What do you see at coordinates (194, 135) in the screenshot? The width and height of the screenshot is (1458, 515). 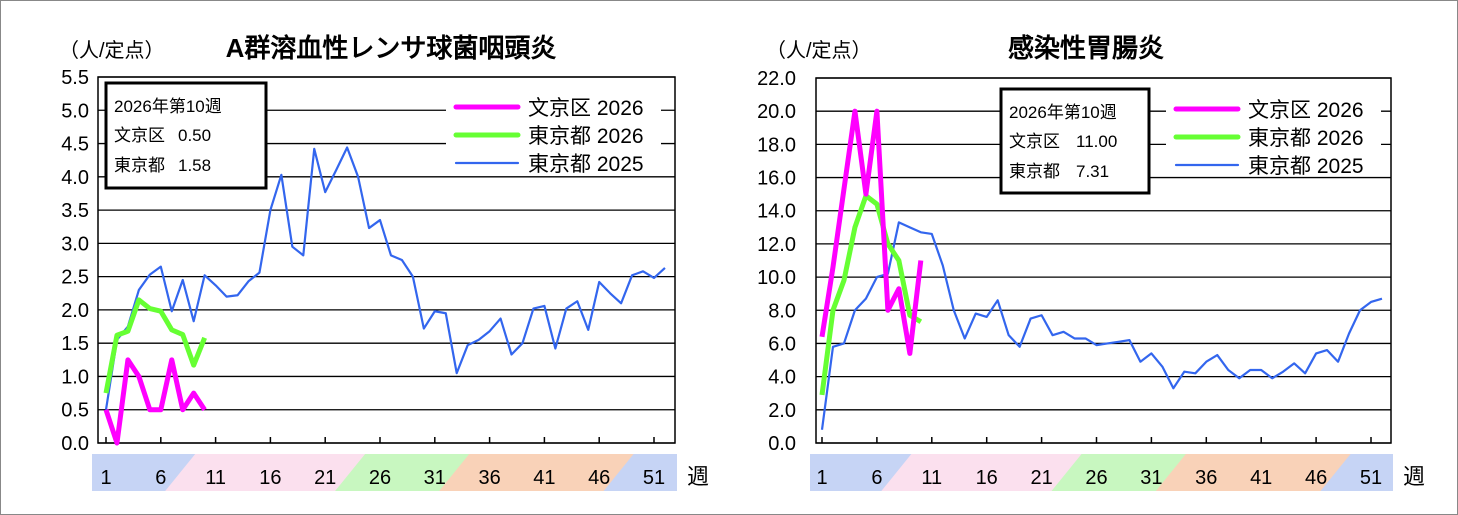 I see `info-row-value: 0.50` at bounding box center [194, 135].